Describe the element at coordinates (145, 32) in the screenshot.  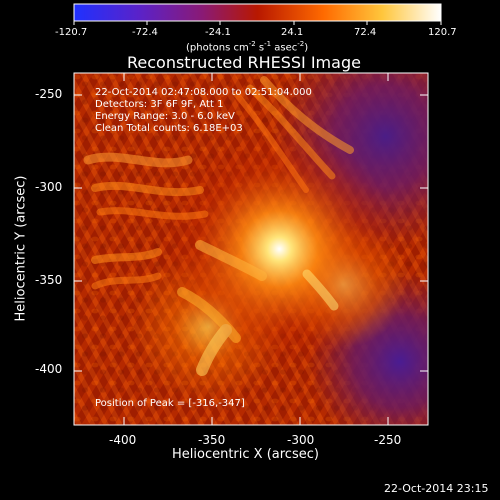
I see `colorbar-tick-label-1: -72.4` at that location.